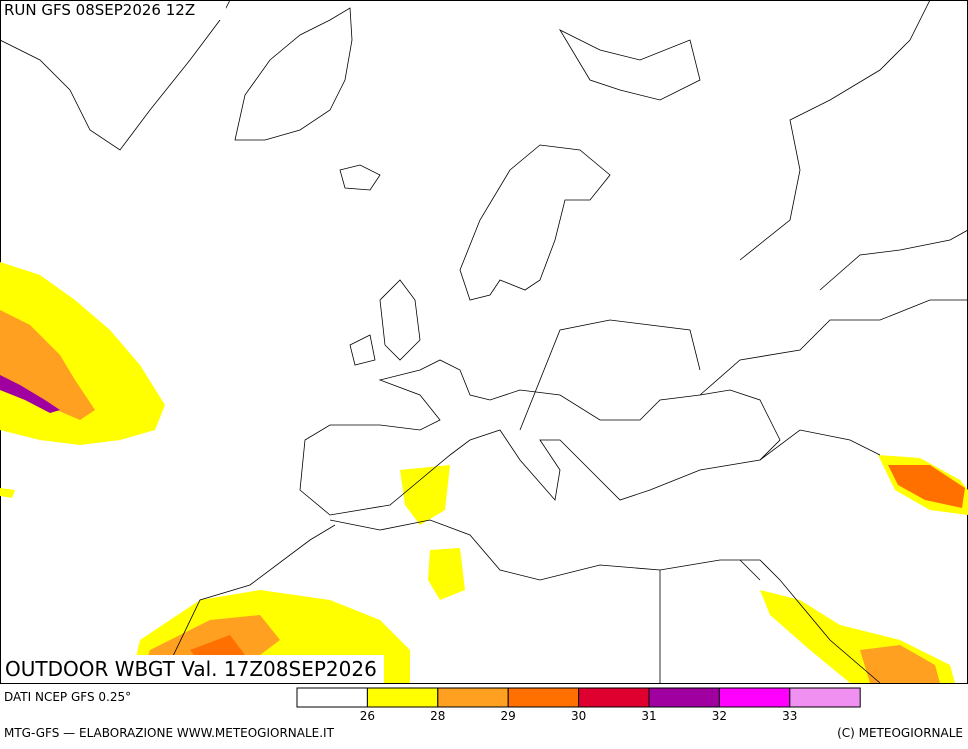 Image resolution: width=968 pixels, height=749 pixels. I want to click on legend-tick-label: 26, so click(367, 716).